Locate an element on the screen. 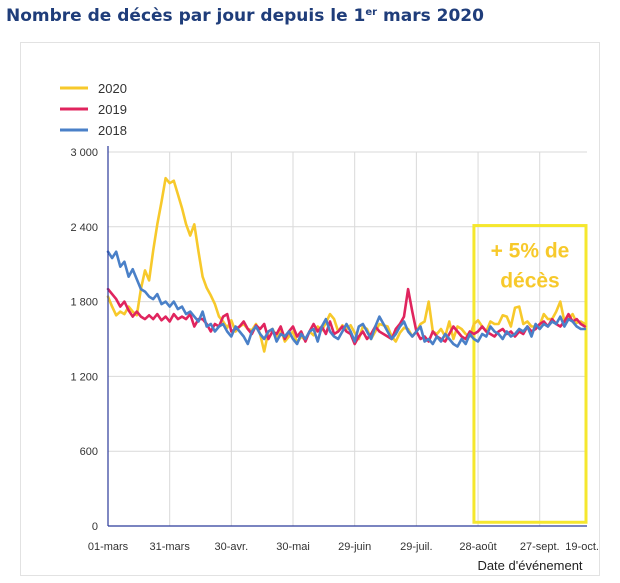 This screenshot has width=620, height=583. x-tick-label: 30-mai is located at coordinates (293, 547).